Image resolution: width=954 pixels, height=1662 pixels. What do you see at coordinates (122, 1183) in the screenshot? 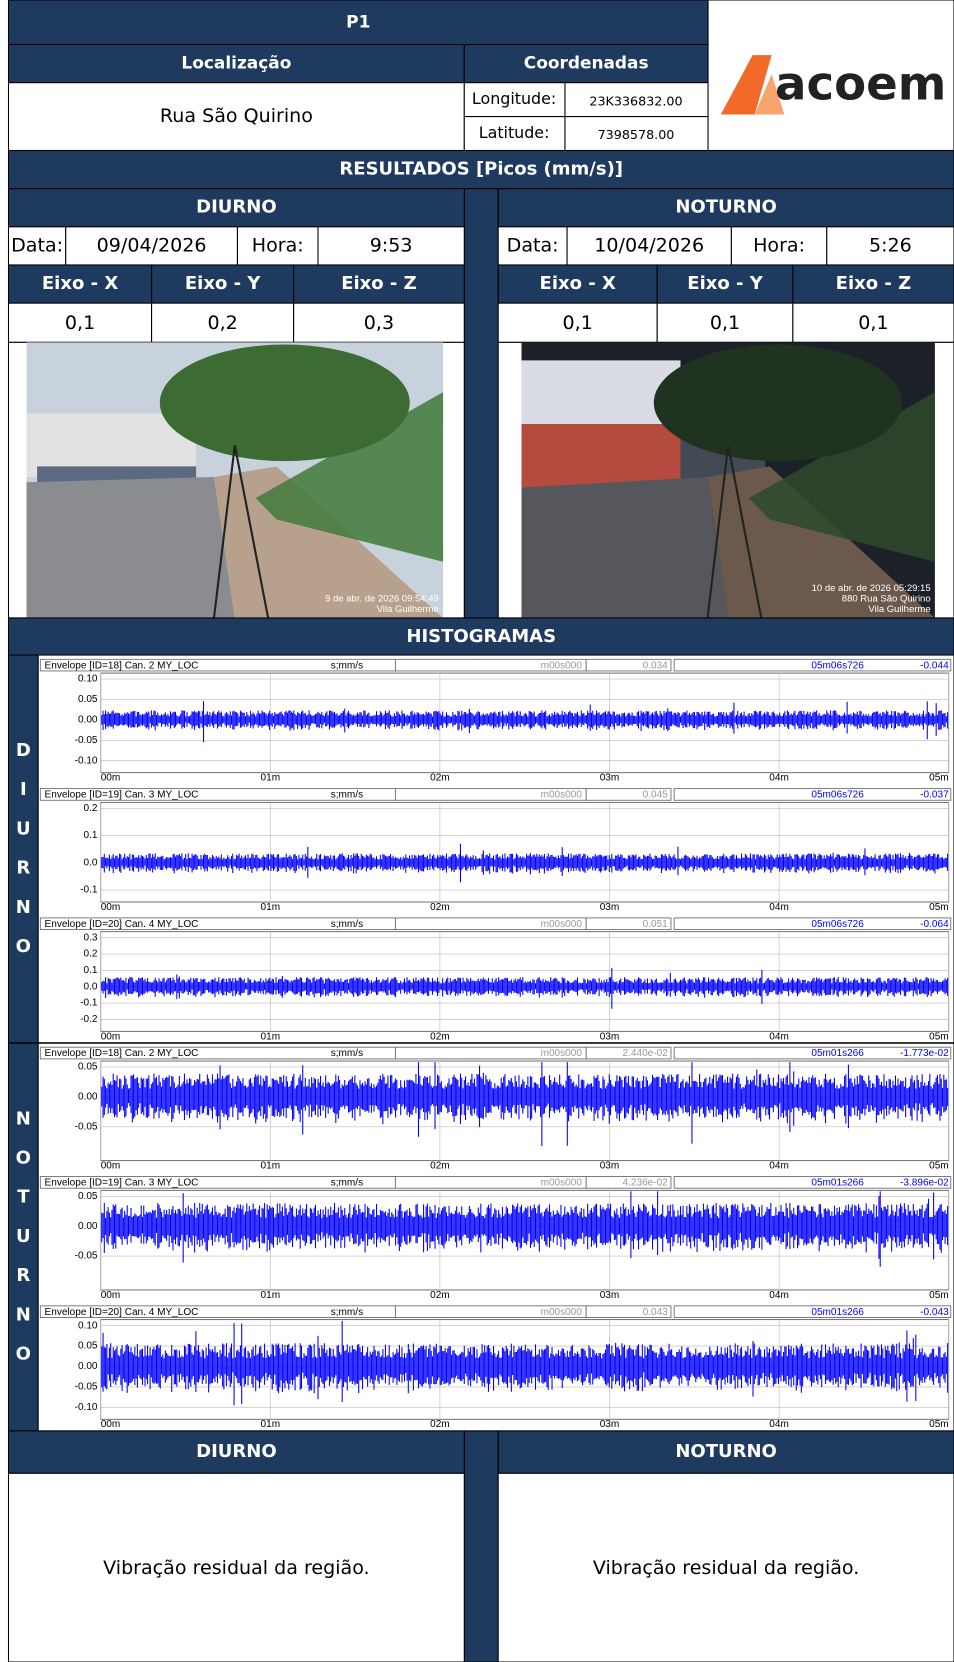
I see `plot-header: Envelope [ID=19] Can. 3 MY_LOC` at bounding box center [122, 1183].